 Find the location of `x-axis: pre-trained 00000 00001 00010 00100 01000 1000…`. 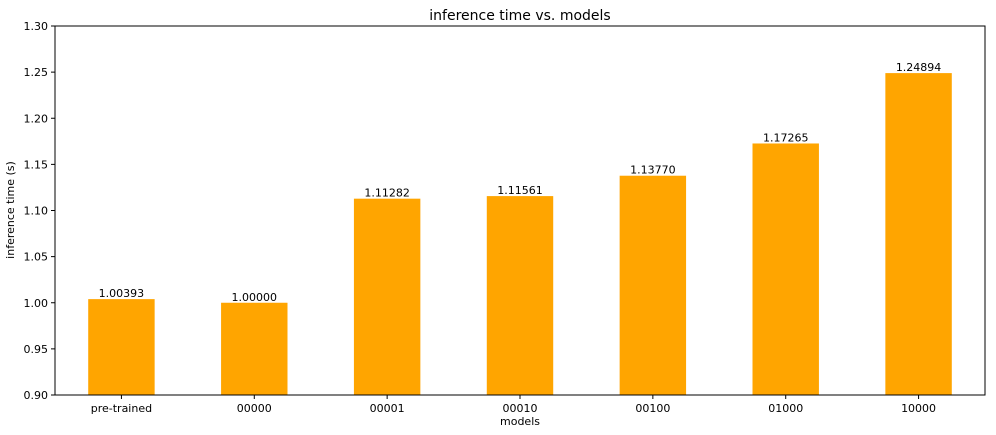

x-axis: pre-trained 00000 00001 00010 00100 01000 1000… is located at coordinates (513, 405).